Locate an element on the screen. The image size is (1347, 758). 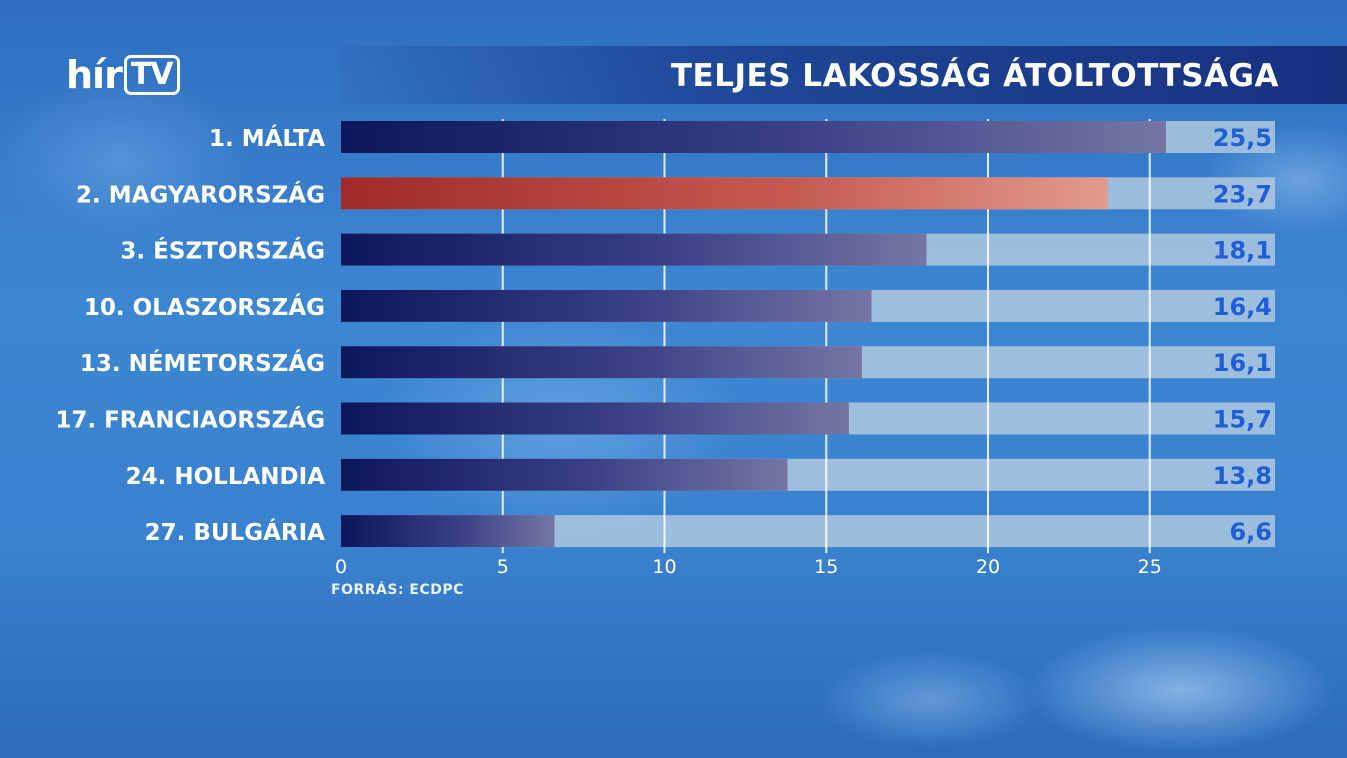
x-tick-label: 15 is located at coordinates (826, 567).